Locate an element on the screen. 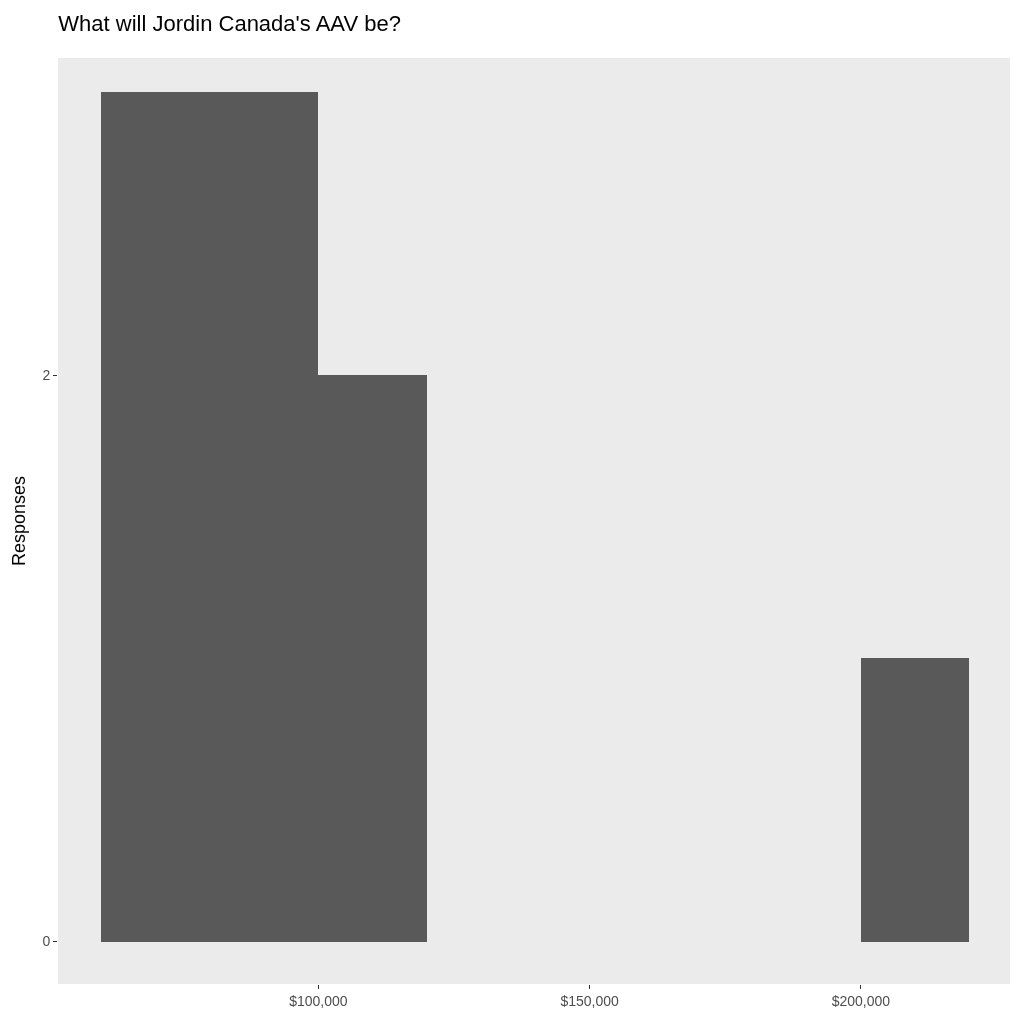 This screenshot has width=1024, height=1024. x-tick-label: $150,000 is located at coordinates (589, 1000).